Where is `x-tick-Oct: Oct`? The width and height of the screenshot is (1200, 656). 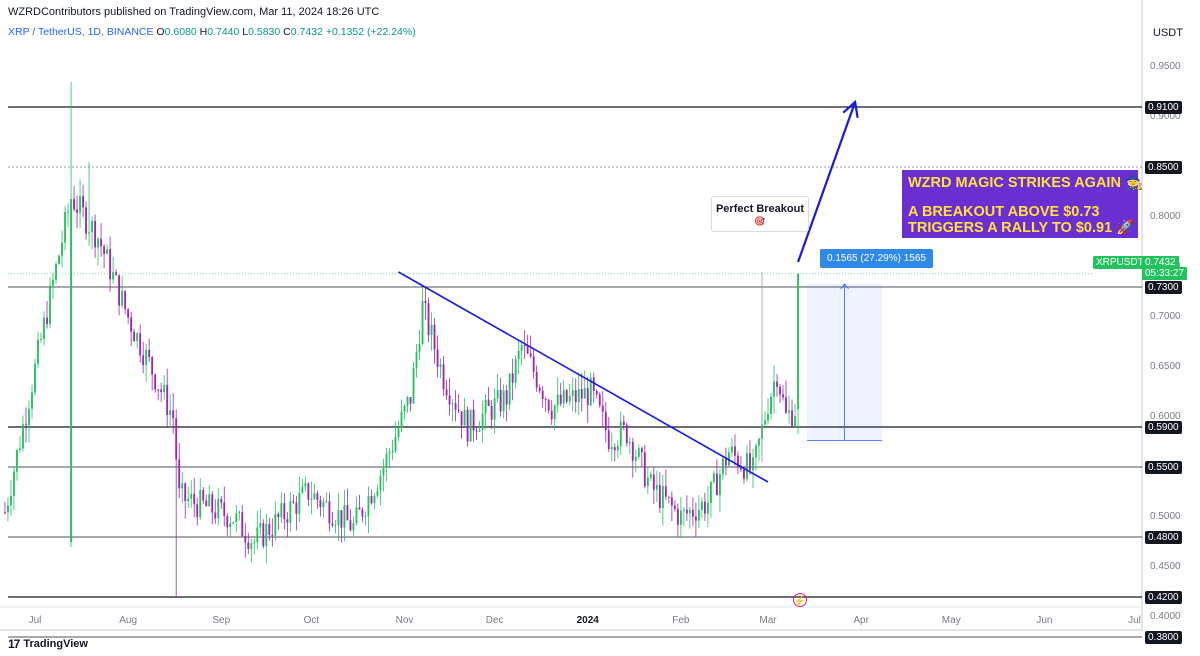
x-tick-Oct: Oct is located at coordinates (311, 620).